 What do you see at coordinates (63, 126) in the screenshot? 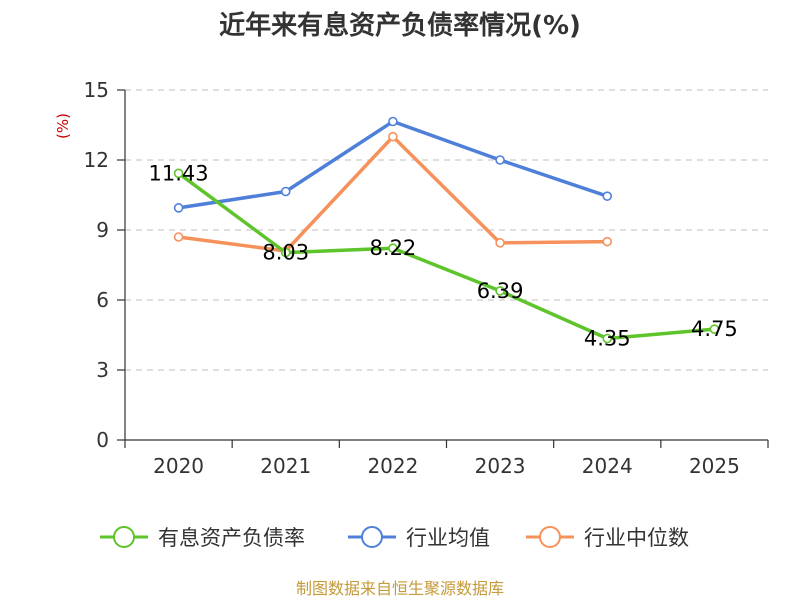
I see `y-axis-unit-label: (%)` at bounding box center [63, 126].